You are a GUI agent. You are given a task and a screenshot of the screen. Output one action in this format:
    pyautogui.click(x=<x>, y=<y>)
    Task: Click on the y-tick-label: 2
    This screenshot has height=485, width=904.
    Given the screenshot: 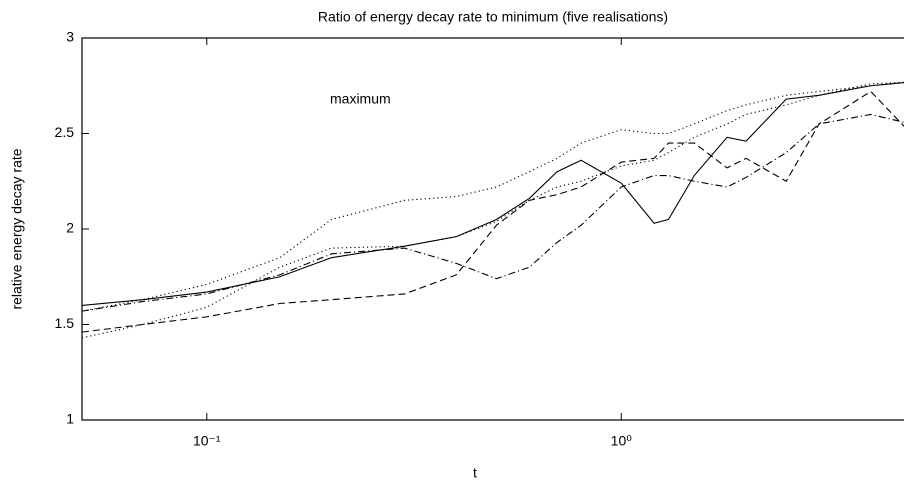 What is the action you would take?
    pyautogui.click(x=70, y=228)
    